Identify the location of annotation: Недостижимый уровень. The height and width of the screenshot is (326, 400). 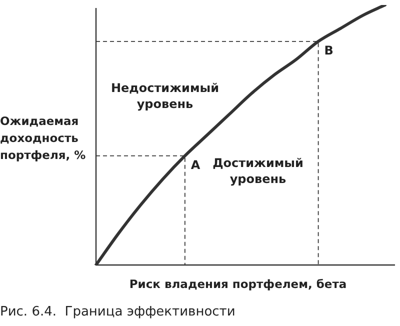
(165, 96).